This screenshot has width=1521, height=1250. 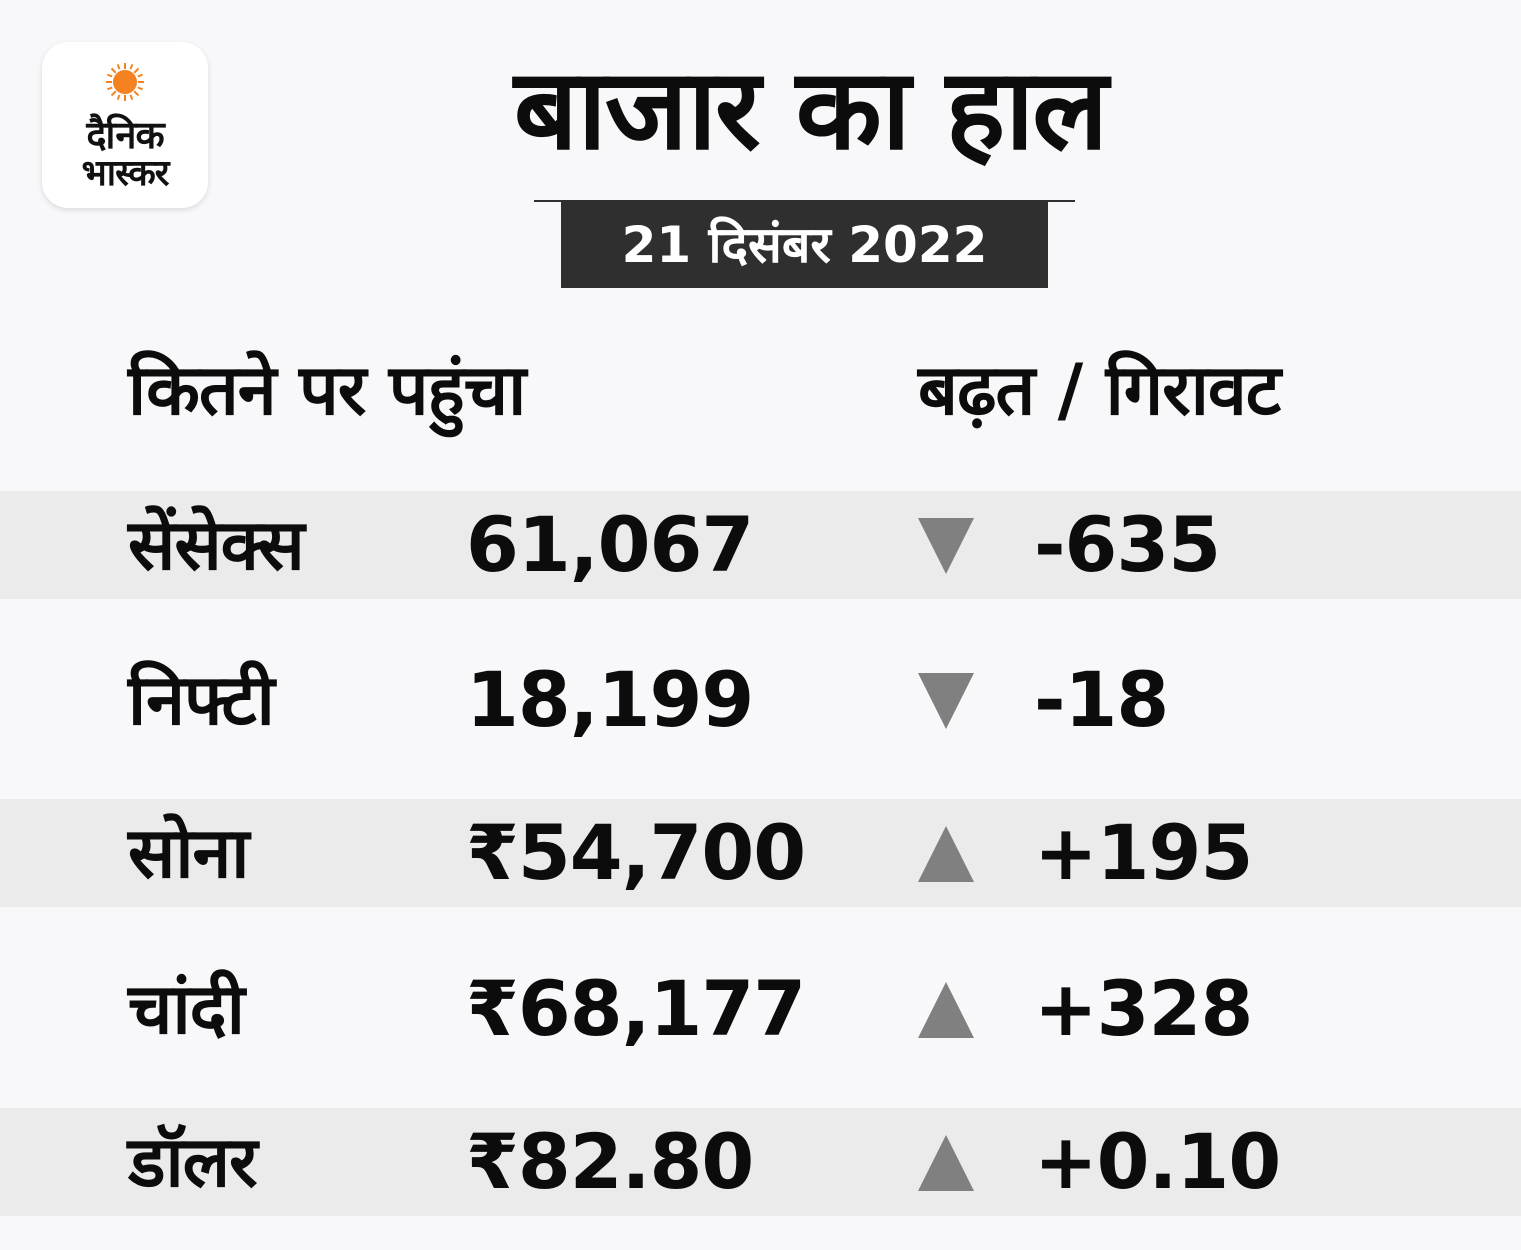 I want to click on dainik-bhaskar-logo: दैनिक भास्कर, so click(x=125, y=125).